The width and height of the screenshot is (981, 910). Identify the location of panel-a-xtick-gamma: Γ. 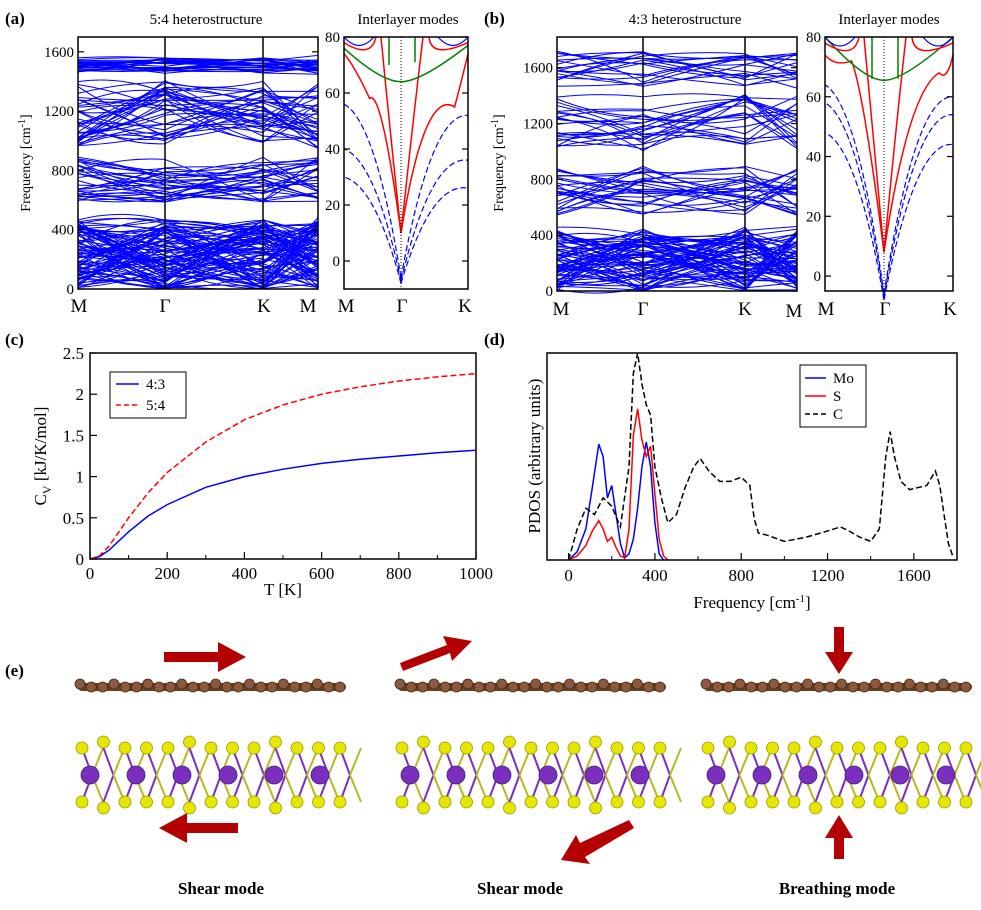
(165, 306).